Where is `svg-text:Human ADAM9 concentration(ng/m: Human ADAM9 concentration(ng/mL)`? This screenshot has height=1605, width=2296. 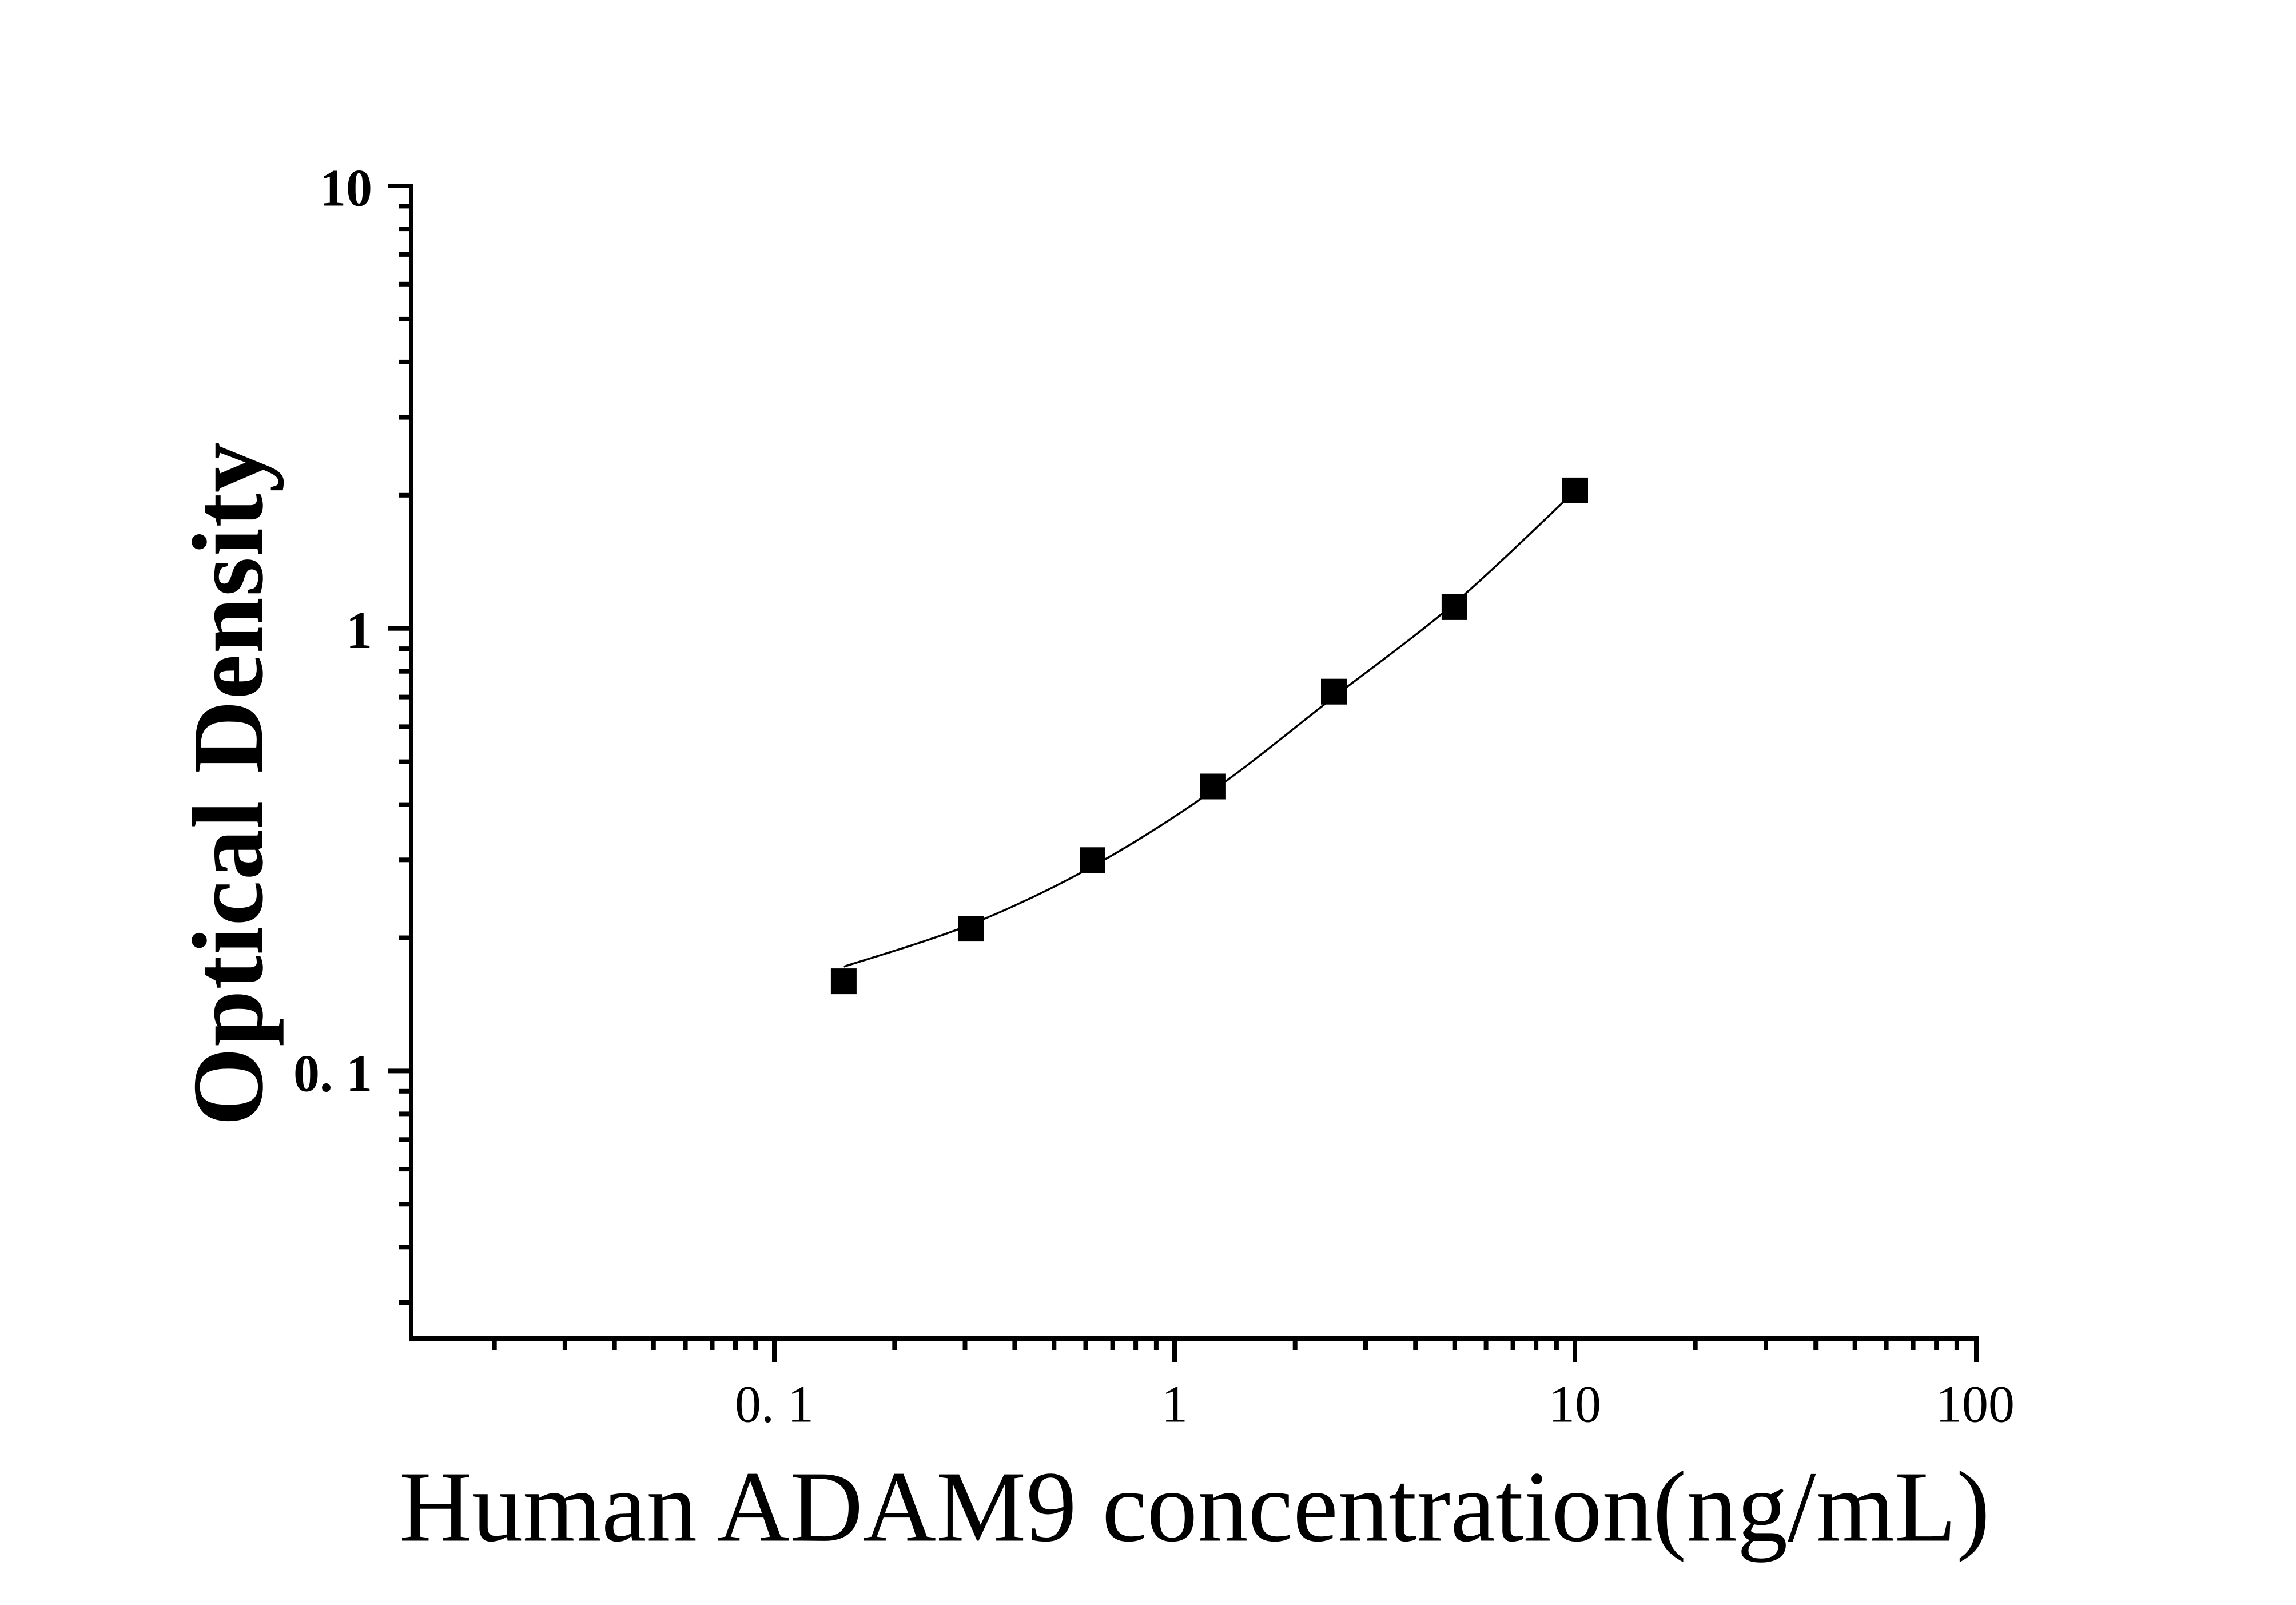 svg-text:Human ADAM9 concentration(ng/m: Human ADAM9 concentration(ng/mL) is located at coordinates (1195, 1507).